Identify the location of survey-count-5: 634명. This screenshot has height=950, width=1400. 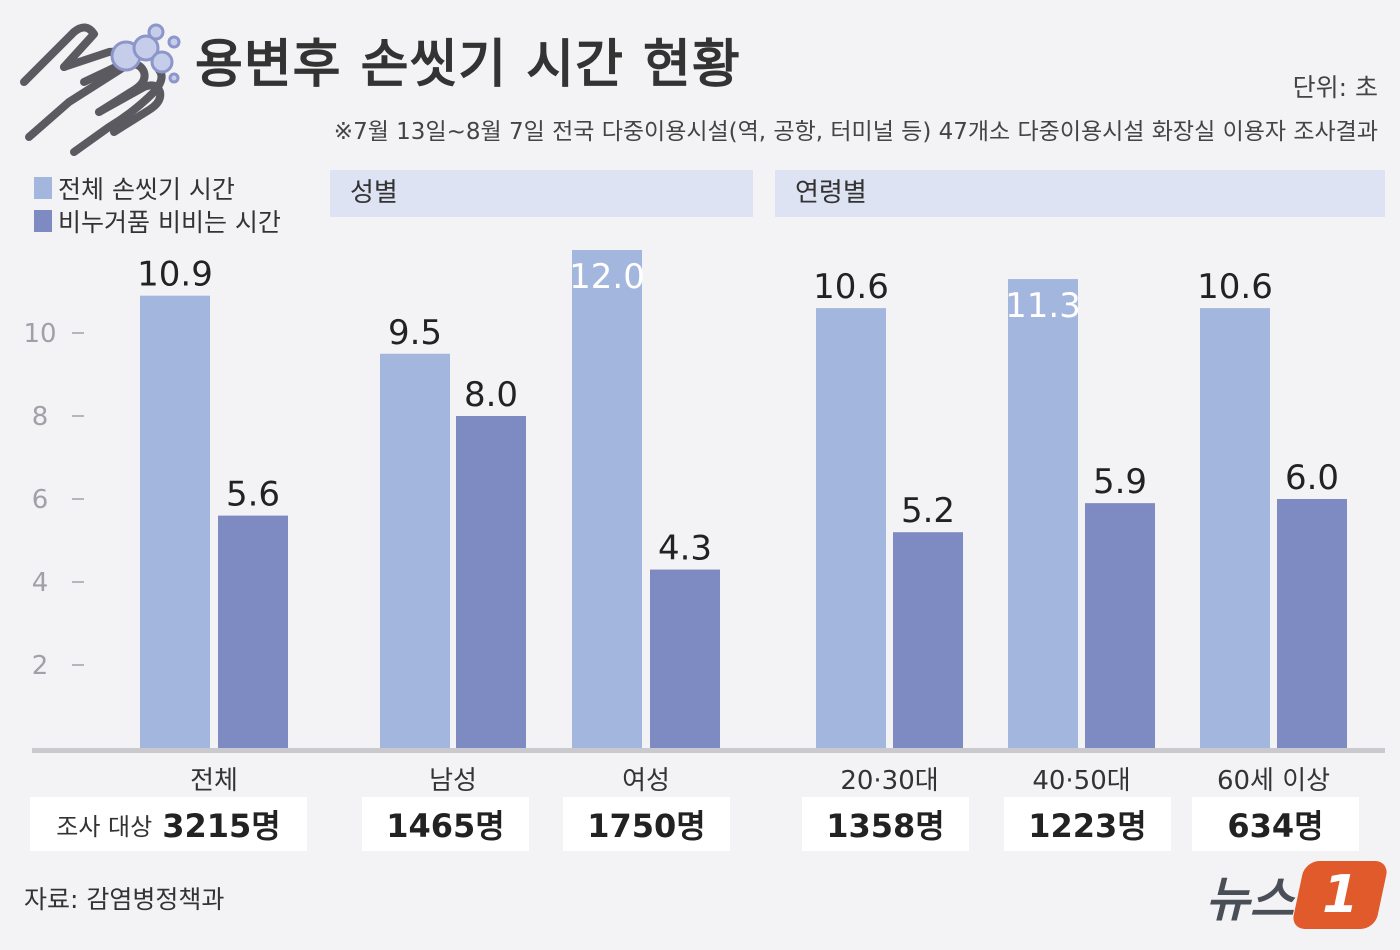
(1275, 824).